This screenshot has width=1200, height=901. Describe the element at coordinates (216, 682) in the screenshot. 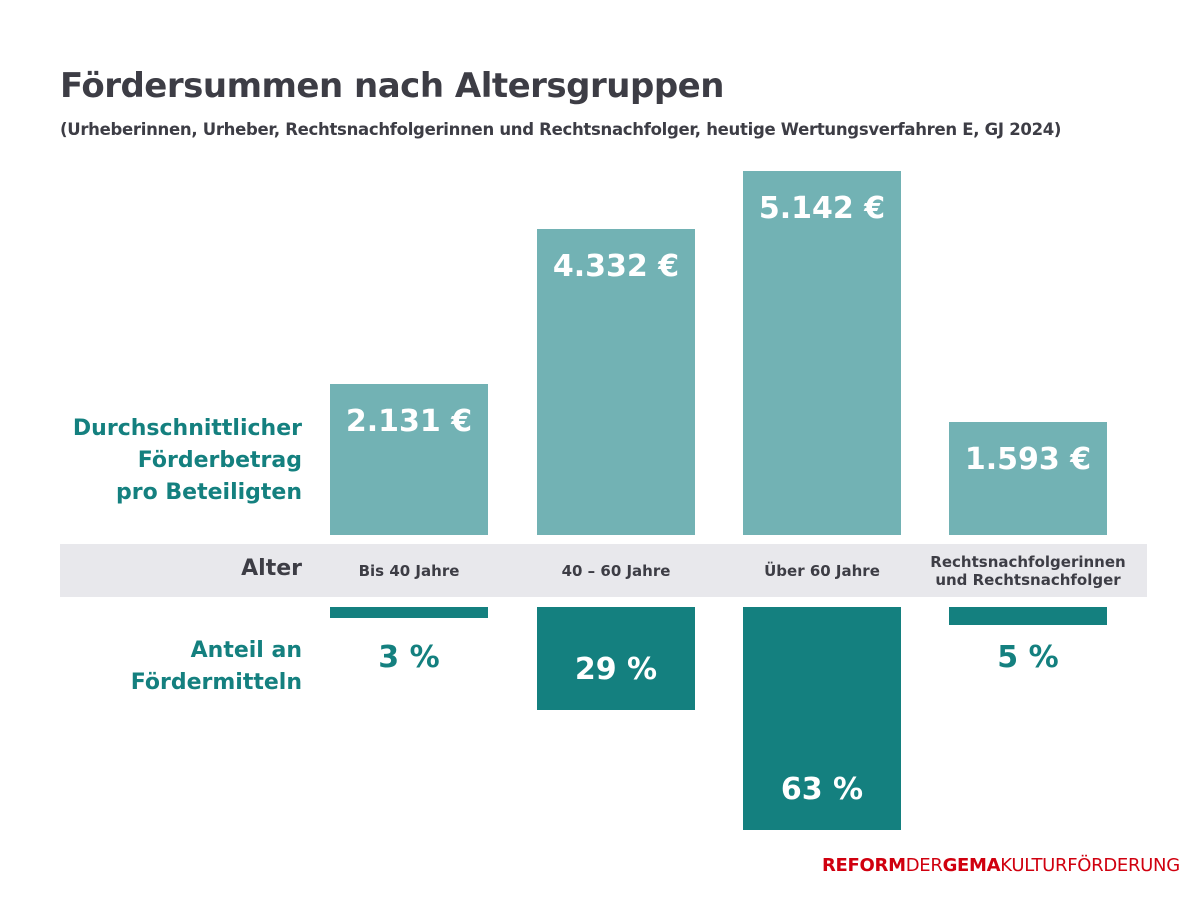

I see `lower-row-label-line: Fördermitteln` at that location.